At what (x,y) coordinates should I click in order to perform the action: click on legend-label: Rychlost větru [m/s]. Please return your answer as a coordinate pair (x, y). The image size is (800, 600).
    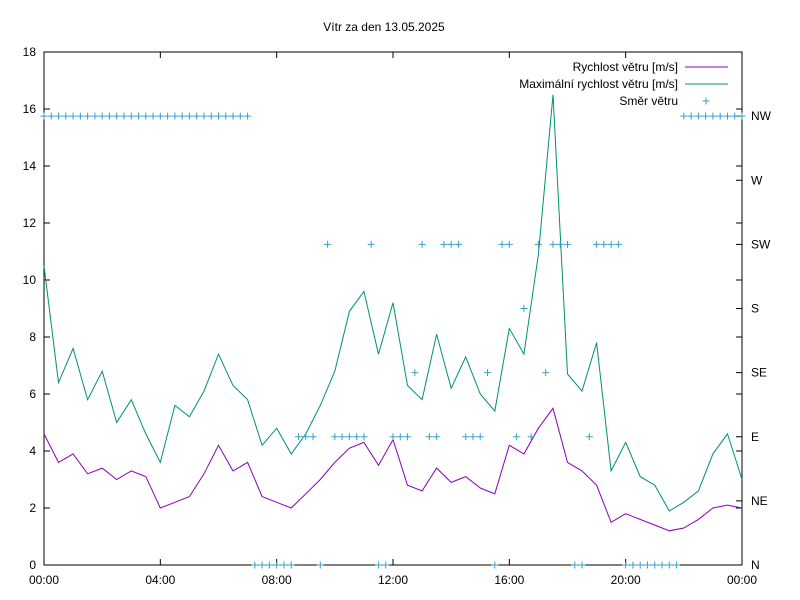
    Looking at the image, I should click on (625, 67).